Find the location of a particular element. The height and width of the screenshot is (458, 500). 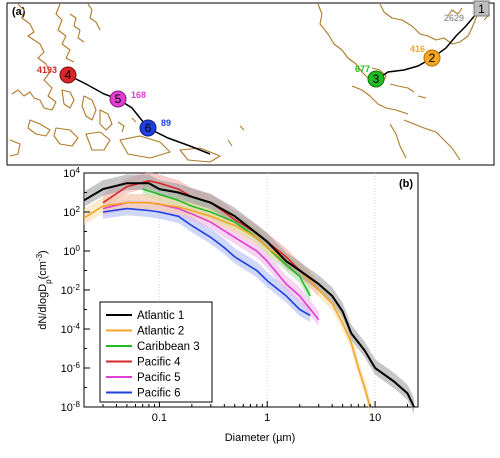

y-axis-title-unit: (cm is located at coordinates (43, 270).